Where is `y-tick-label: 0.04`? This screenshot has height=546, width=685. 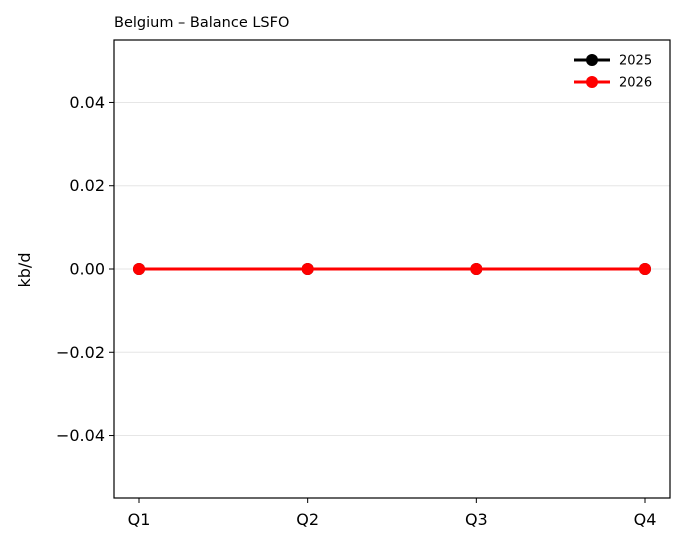
y-tick-label: 0.04 is located at coordinates (87, 102).